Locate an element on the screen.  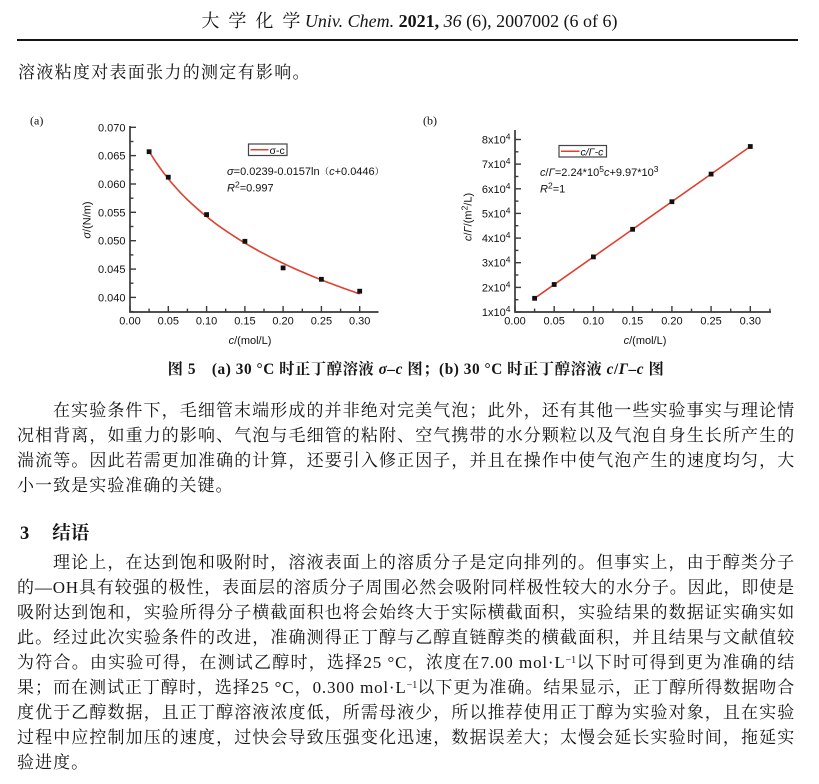
svg-text: 8x10⁴ is located at coordinates (496, 139).